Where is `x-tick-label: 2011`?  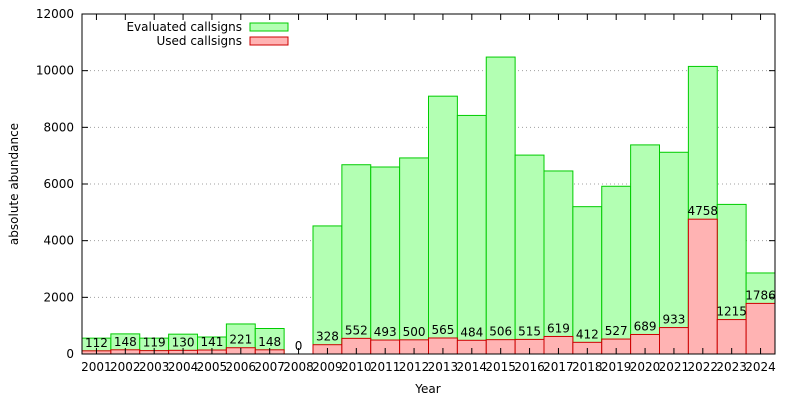
x-tick-label: 2011 is located at coordinates (385, 367).